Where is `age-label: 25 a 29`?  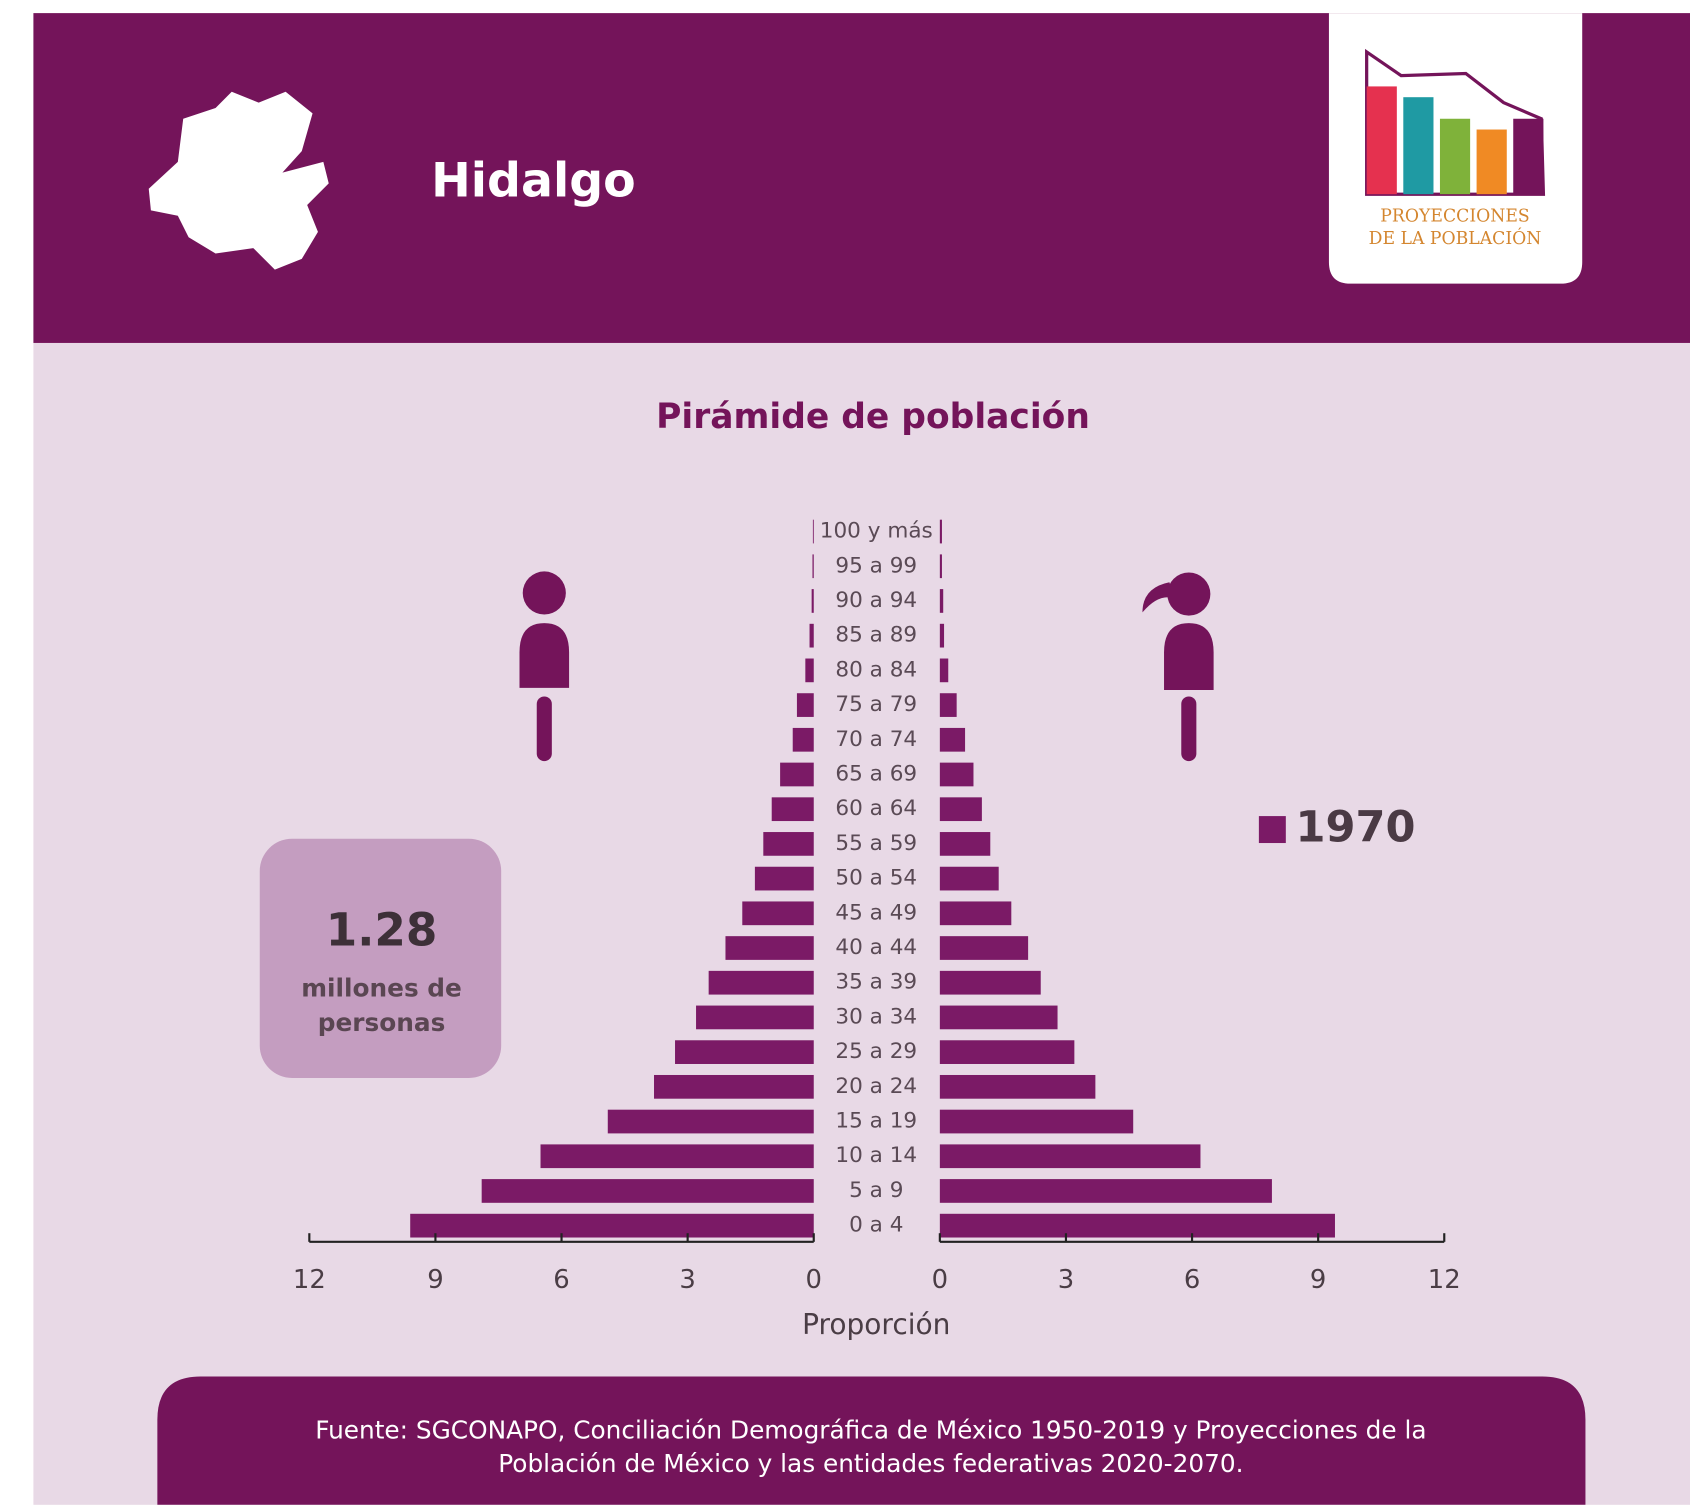 age-label: 25 a 29 is located at coordinates (876, 1051).